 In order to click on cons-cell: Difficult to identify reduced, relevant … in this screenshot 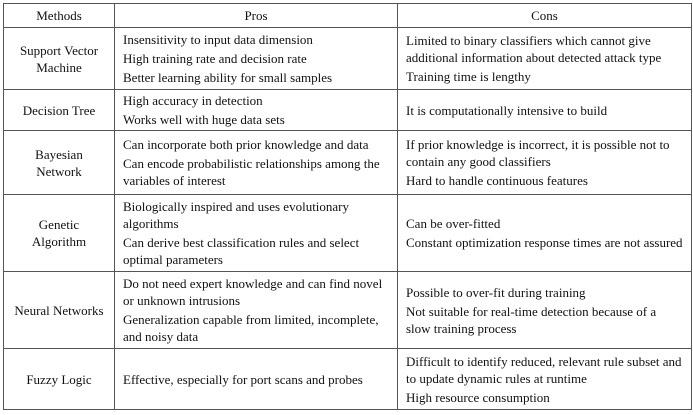, I will do `click(544, 379)`.